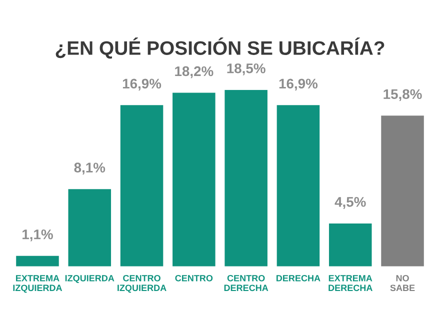 The width and height of the screenshot is (440, 333). Describe the element at coordinates (194, 72) in the screenshot. I see `data-label: 18,2%` at that location.